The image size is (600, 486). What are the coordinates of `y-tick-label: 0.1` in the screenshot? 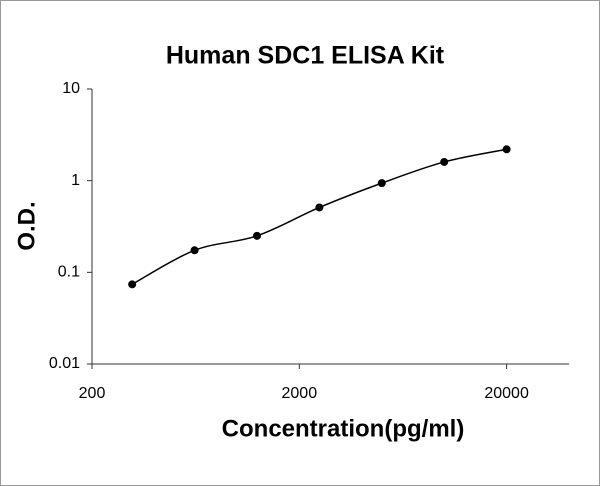 It's located at (69, 272).